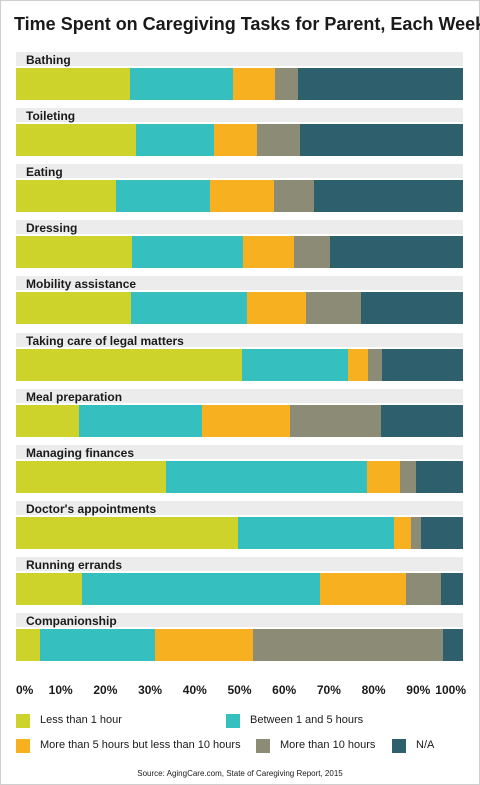 Image resolution: width=480 pixels, height=785 pixels. I want to click on bar-companionship-more-than-10-hours, so click(348, 645).